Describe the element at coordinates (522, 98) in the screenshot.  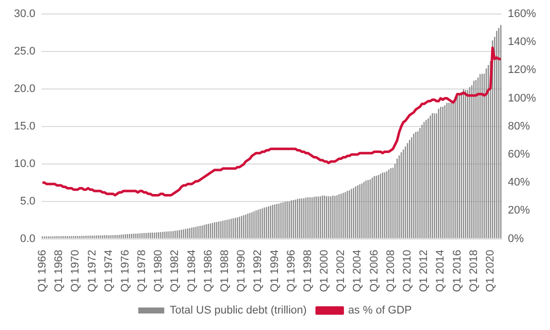
I see `y2-tick-label: 100%` at that location.